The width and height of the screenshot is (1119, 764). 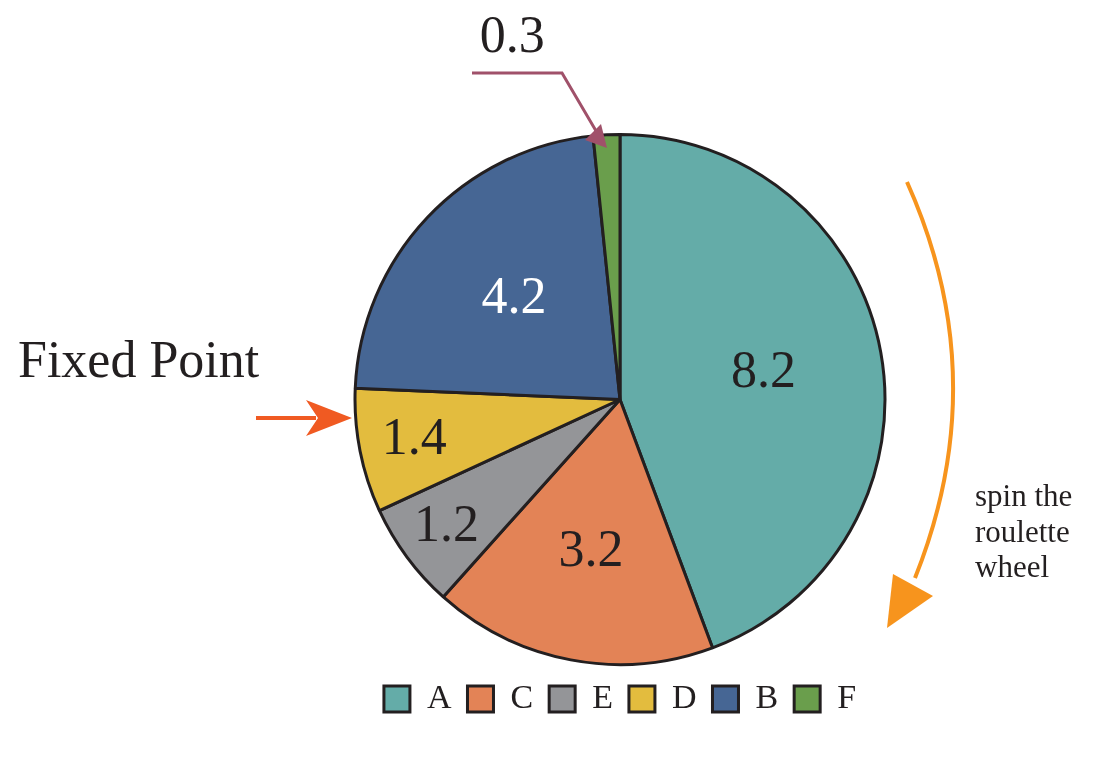 I want to click on text: spin the roulette wheel, so click(x=1024, y=531).